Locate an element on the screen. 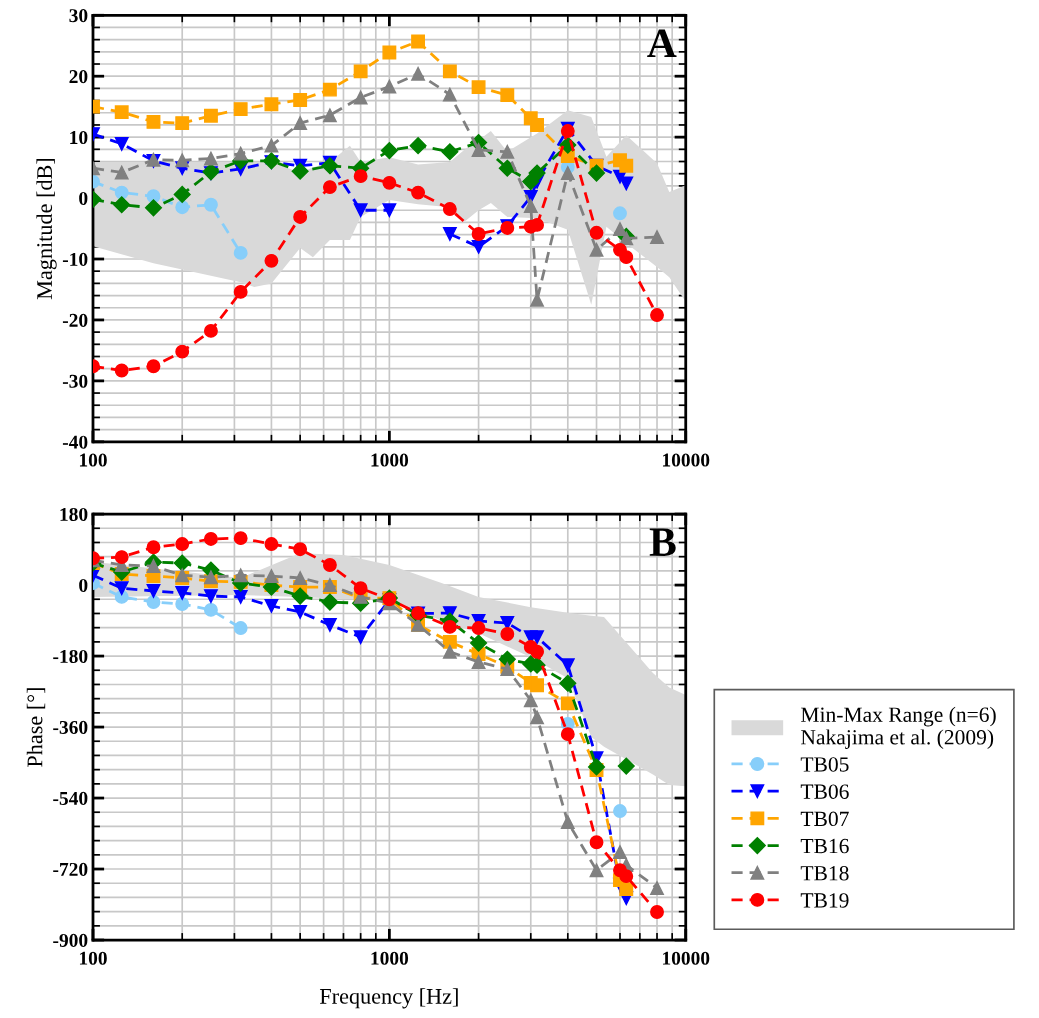 This screenshot has width=1039, height=1018. y-tick-label: -20 is located at coordinates (75, 320).